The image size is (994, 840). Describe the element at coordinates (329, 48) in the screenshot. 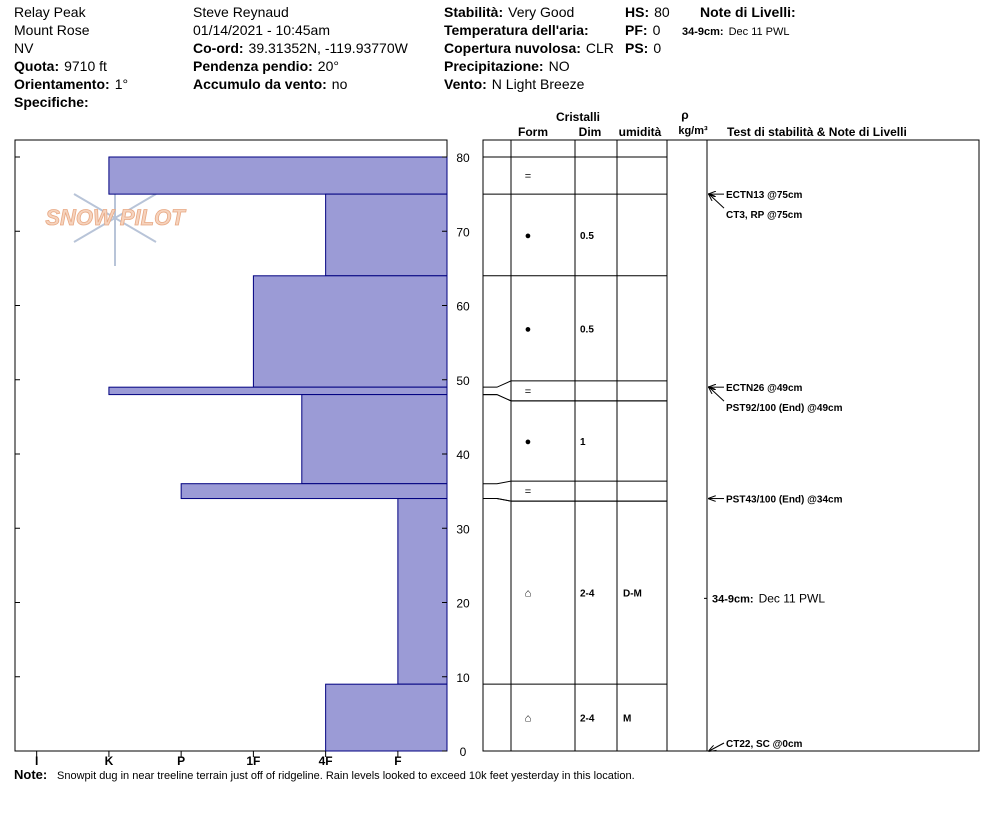

I see `field-value: 39.31352N, -119.93770W` at that location.